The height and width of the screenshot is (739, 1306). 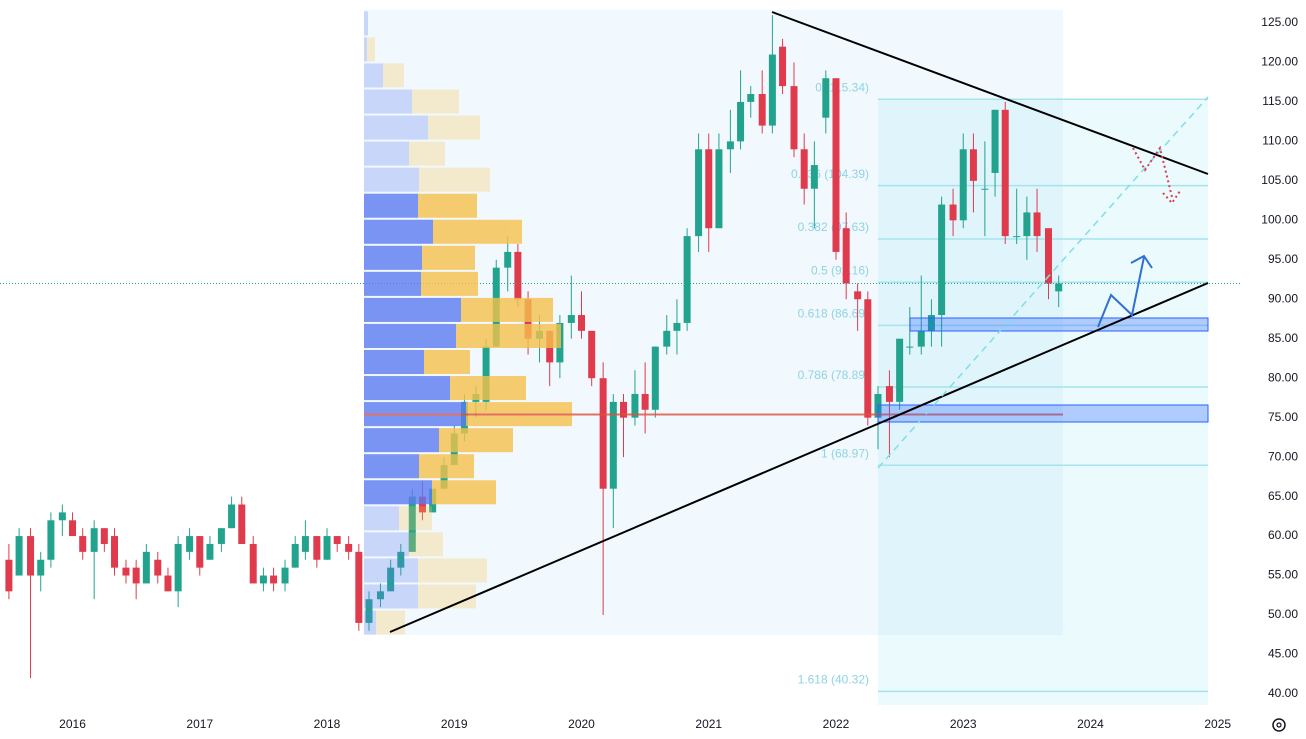 What do you see at coordinates (1121, 292) in the screenshot?
I see `path-arrow` at bounding box center [1121, 292].